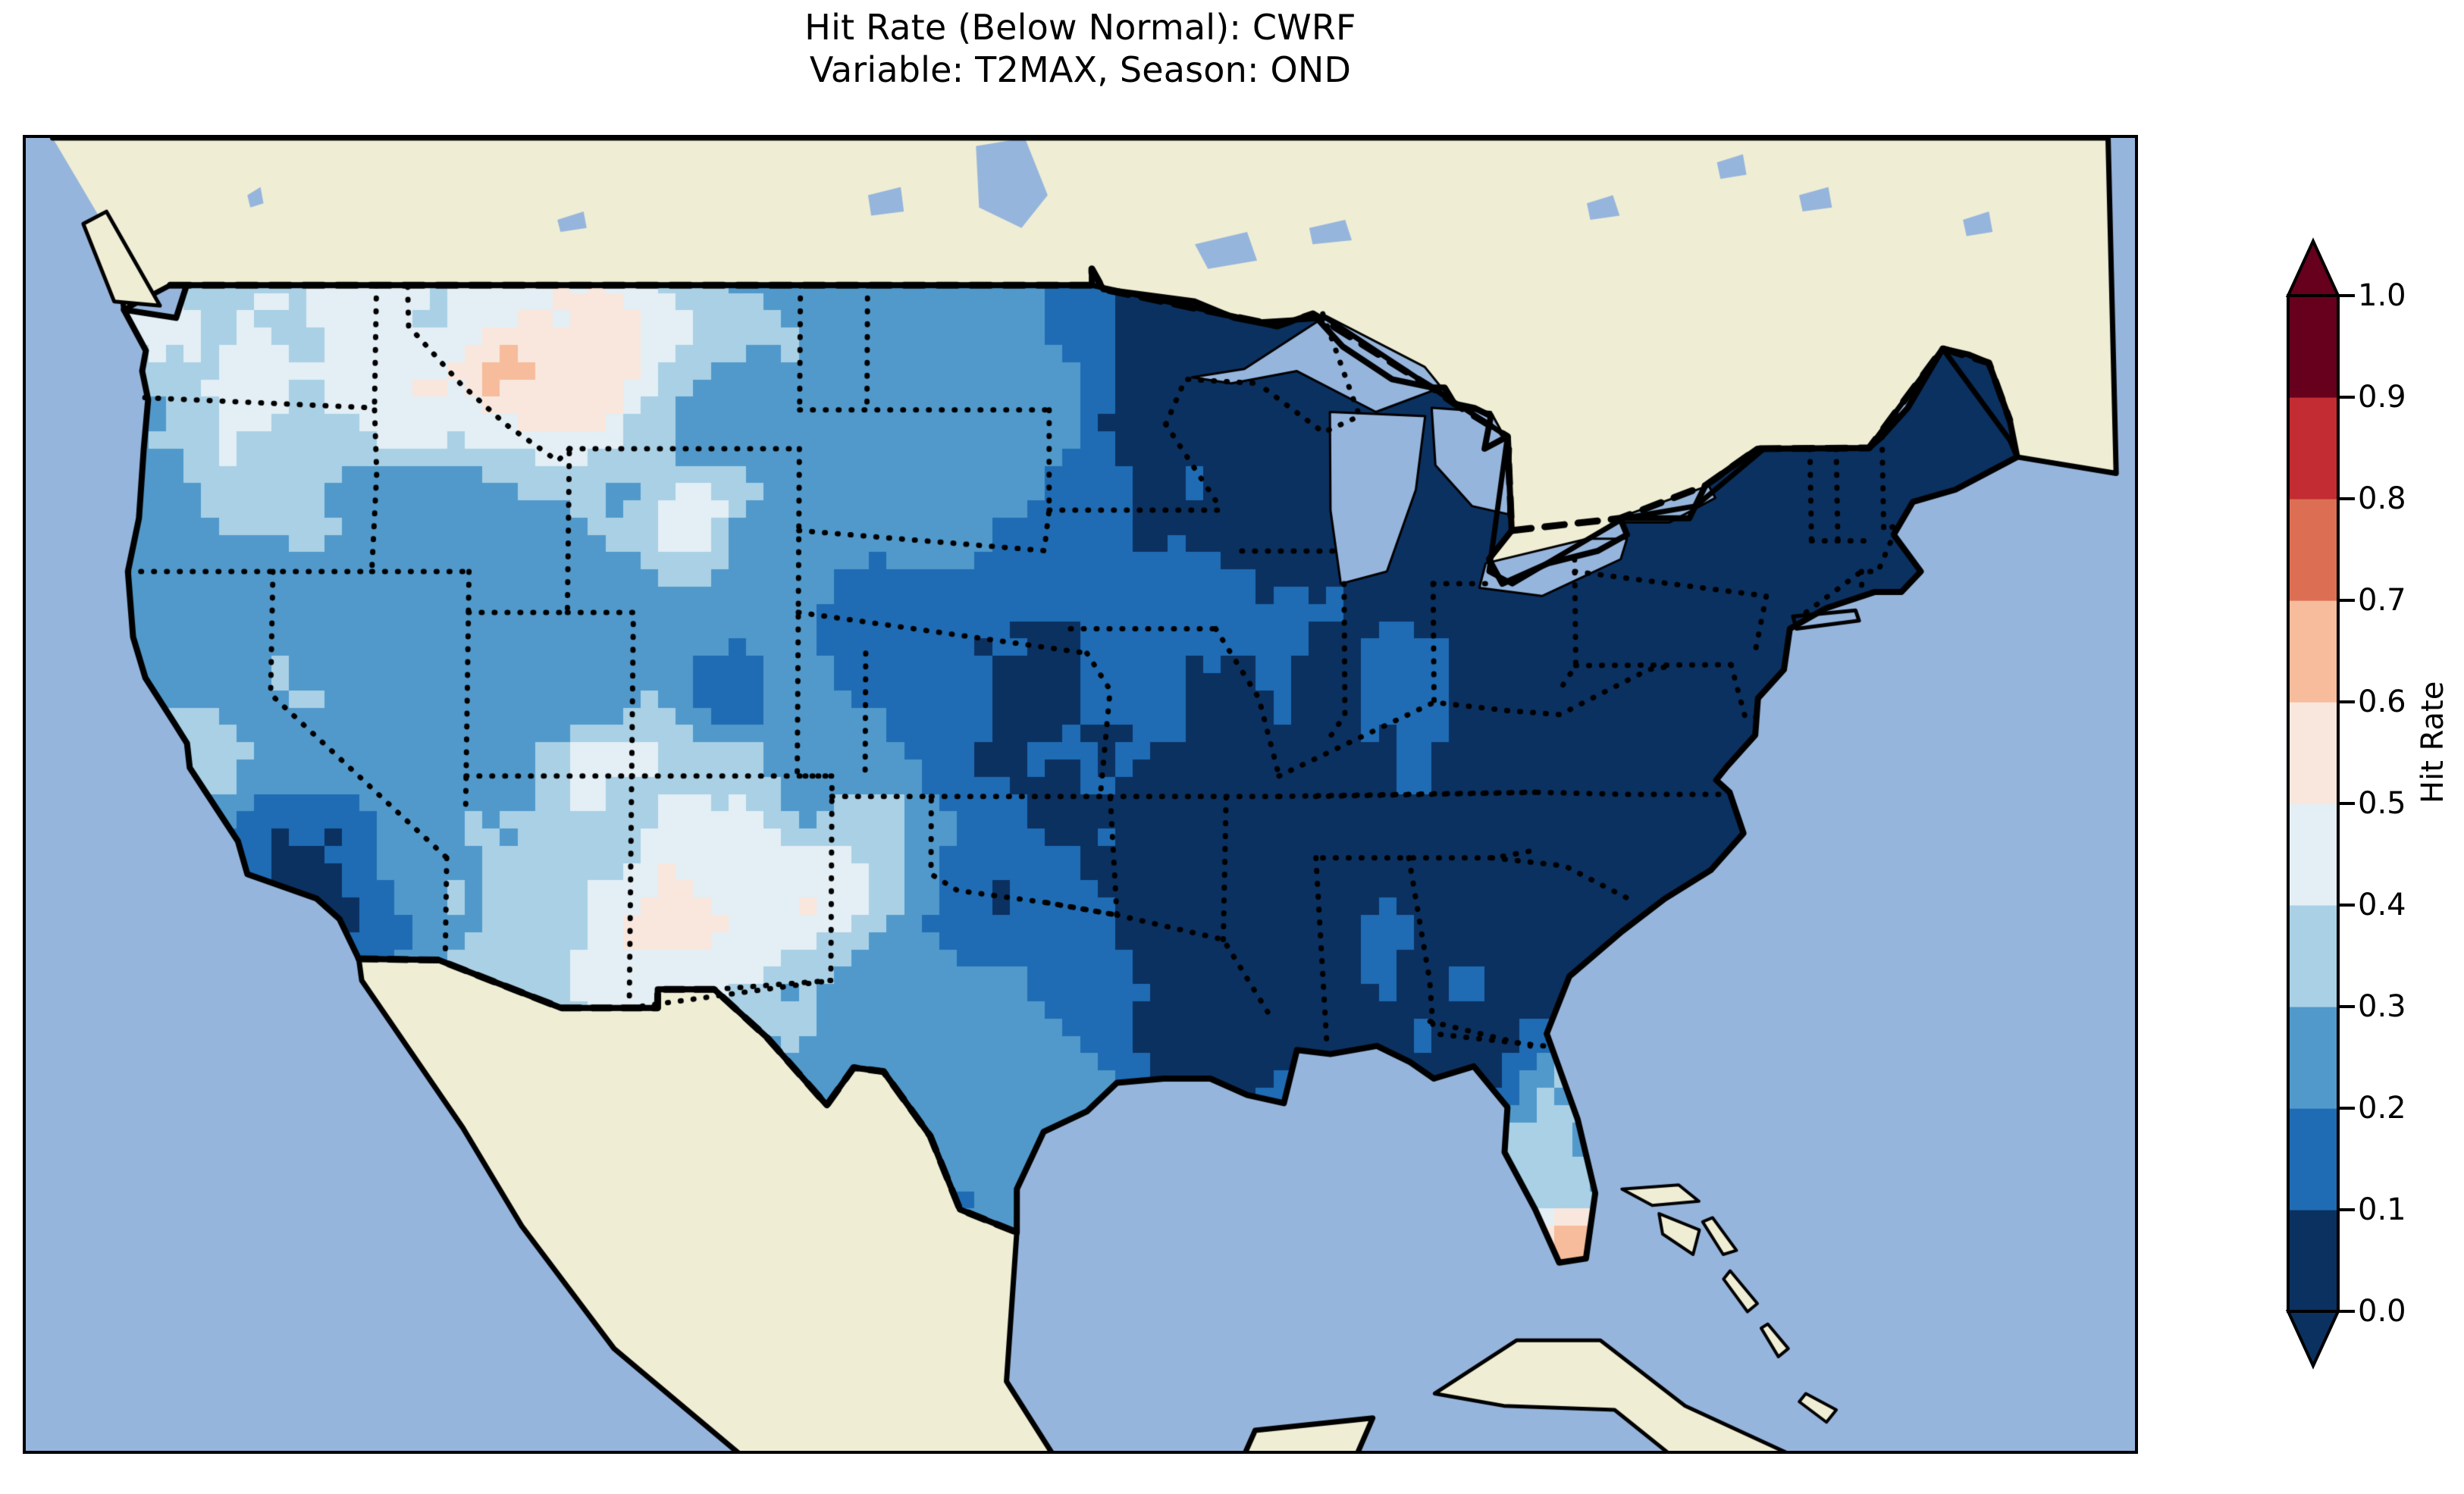 This screenshot has height=1494, width=2464. I want to click on colorbar-tick-label: 1.0, so click(2382, 295).